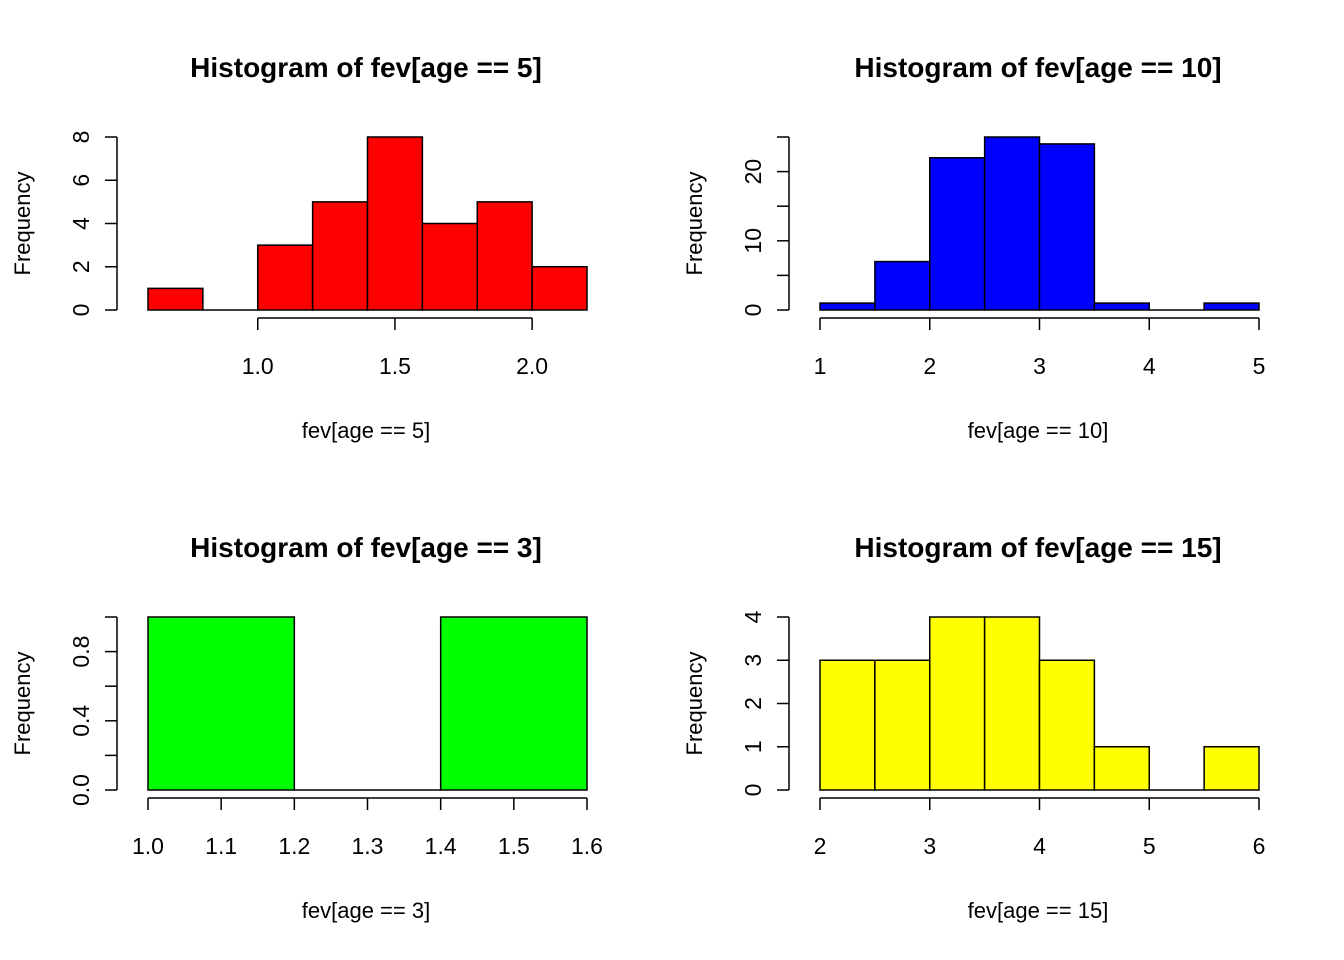  I want to click on y-tick-label: 0.8, so click(81, 652).